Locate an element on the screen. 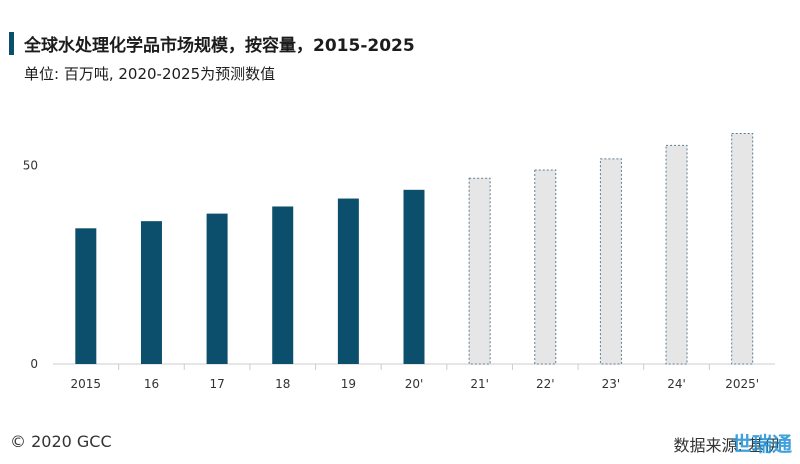 The width and height of the screenshot is (800, 464). y-tick-label: 50 is located at coordinates (30, 166).